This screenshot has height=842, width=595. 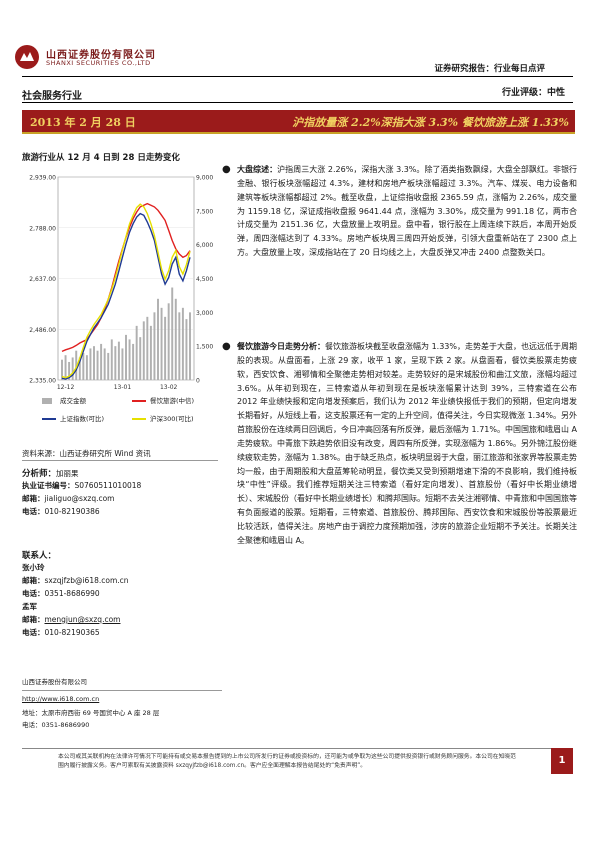 I want to click on y-left-tick-label: 2,939.00, so click(x=42, y=178).